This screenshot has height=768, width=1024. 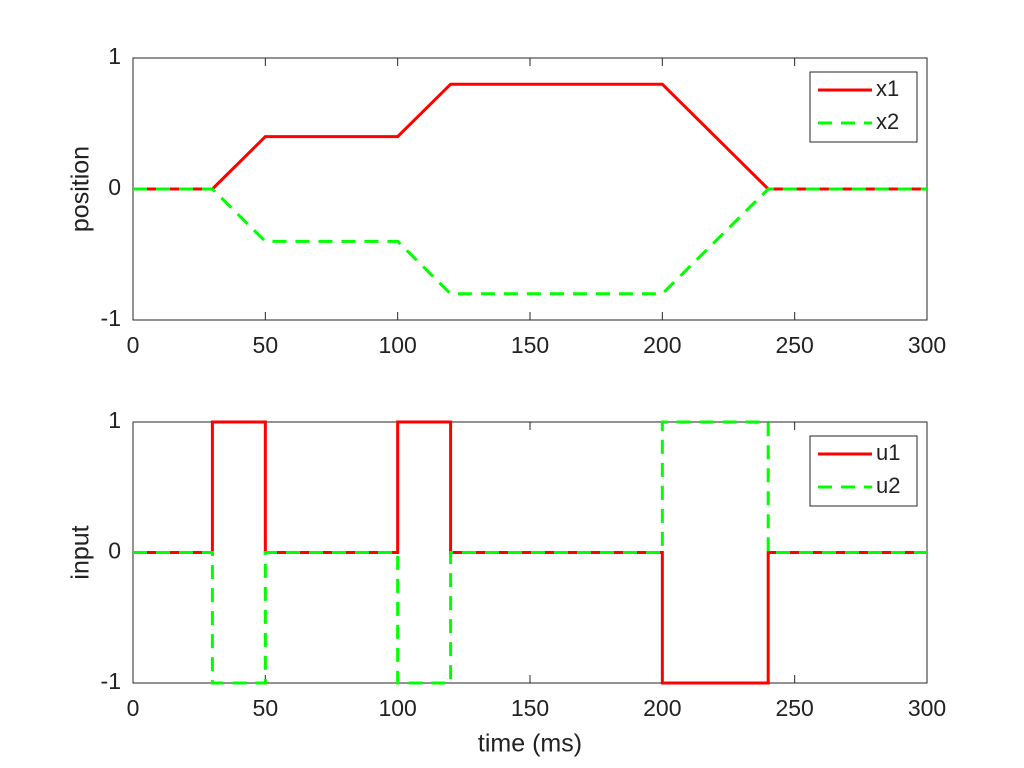 I want to click on y-axis-label: input, so click(x=81, y=552).